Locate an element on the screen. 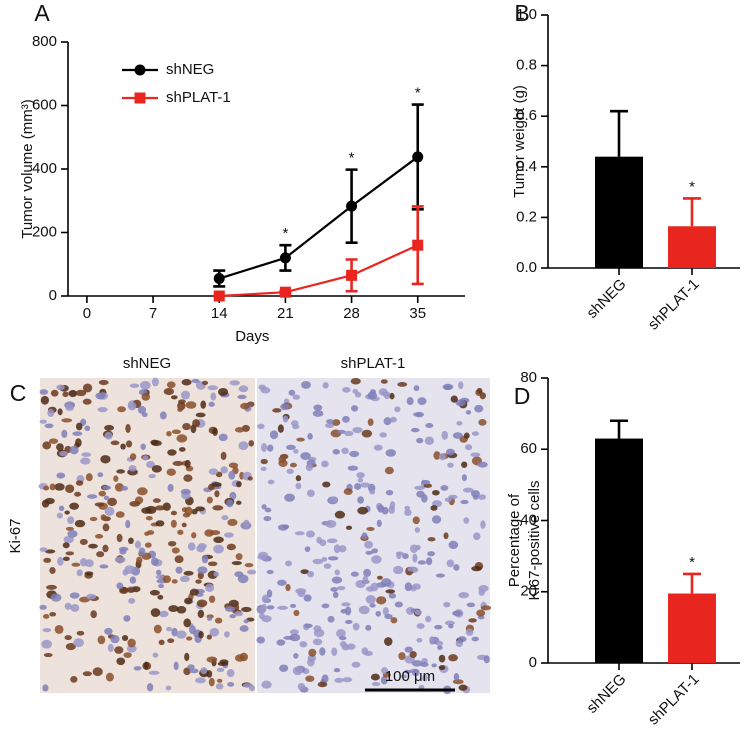 The width and height of the screenshot is (756, 746). significance: * is located at coordinates (692, 562).